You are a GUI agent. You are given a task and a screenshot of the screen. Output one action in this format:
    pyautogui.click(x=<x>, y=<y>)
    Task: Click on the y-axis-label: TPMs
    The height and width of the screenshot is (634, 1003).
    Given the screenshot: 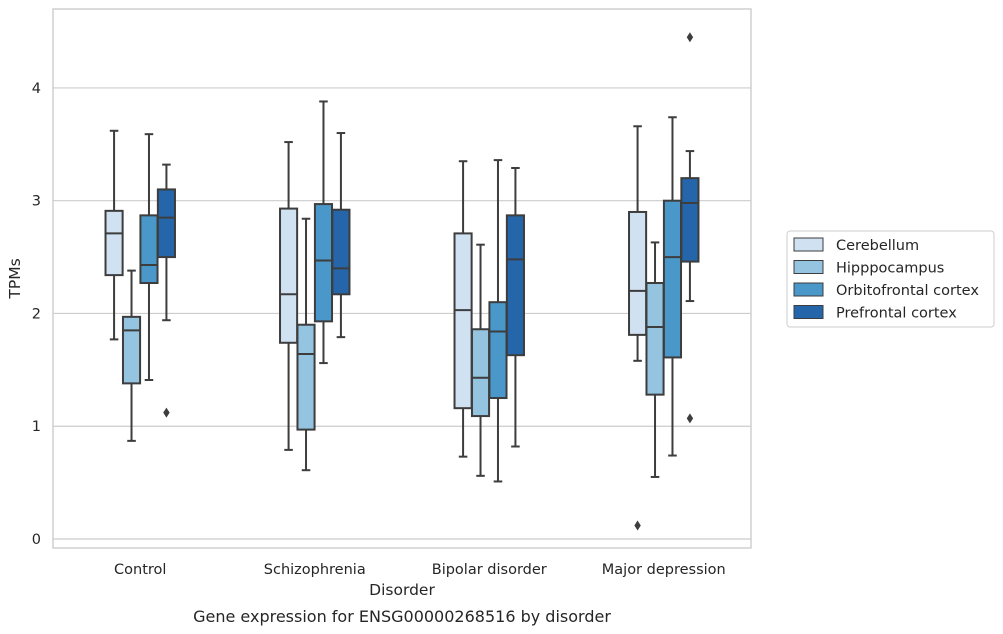 What is the action you would take?
    pyautogui.click(x=15, y=278)
    